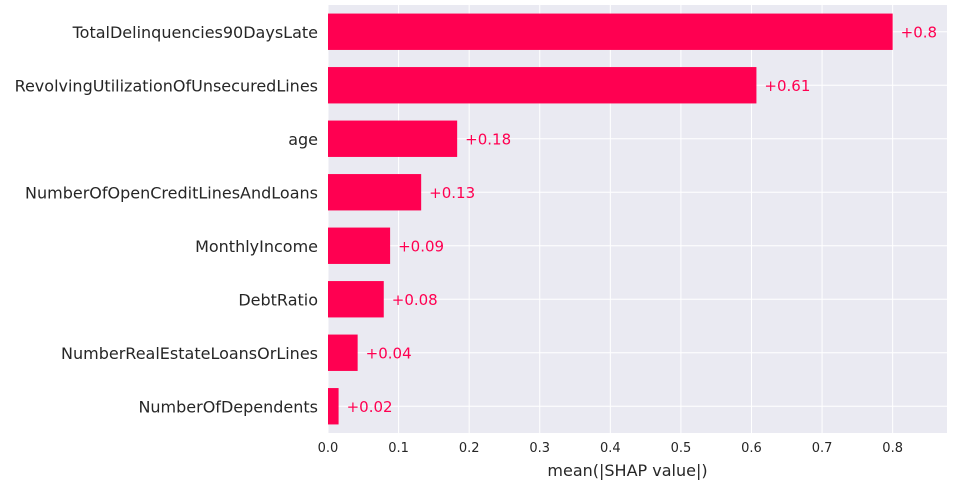 Image resolution: width=957 pixels, height=490 pixels. What do you see at coordinates (421, 246) in the screenshot?
I see `data-label-4: +0.09` at bounding box center [421, 246].